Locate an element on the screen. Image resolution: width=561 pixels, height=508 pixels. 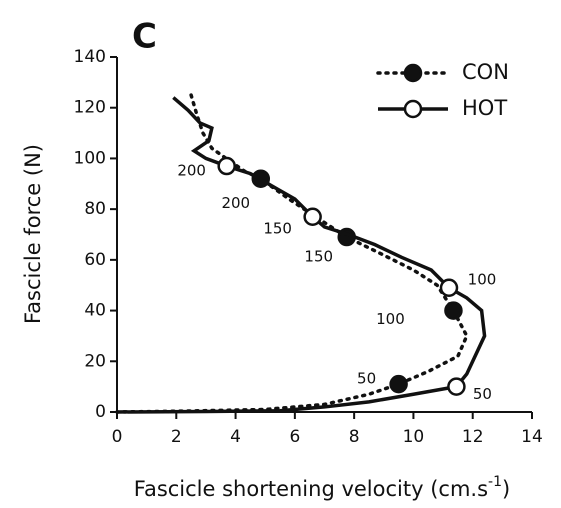
x-tick-label: 6 is located at coordinates (294, 437).